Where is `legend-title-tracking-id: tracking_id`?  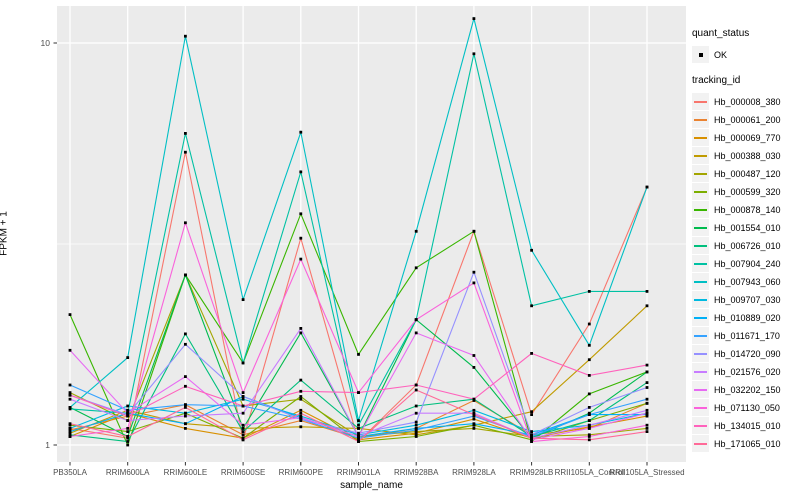 legend-title-tracking-id: tracking_id is located at coordinates (716, 80).